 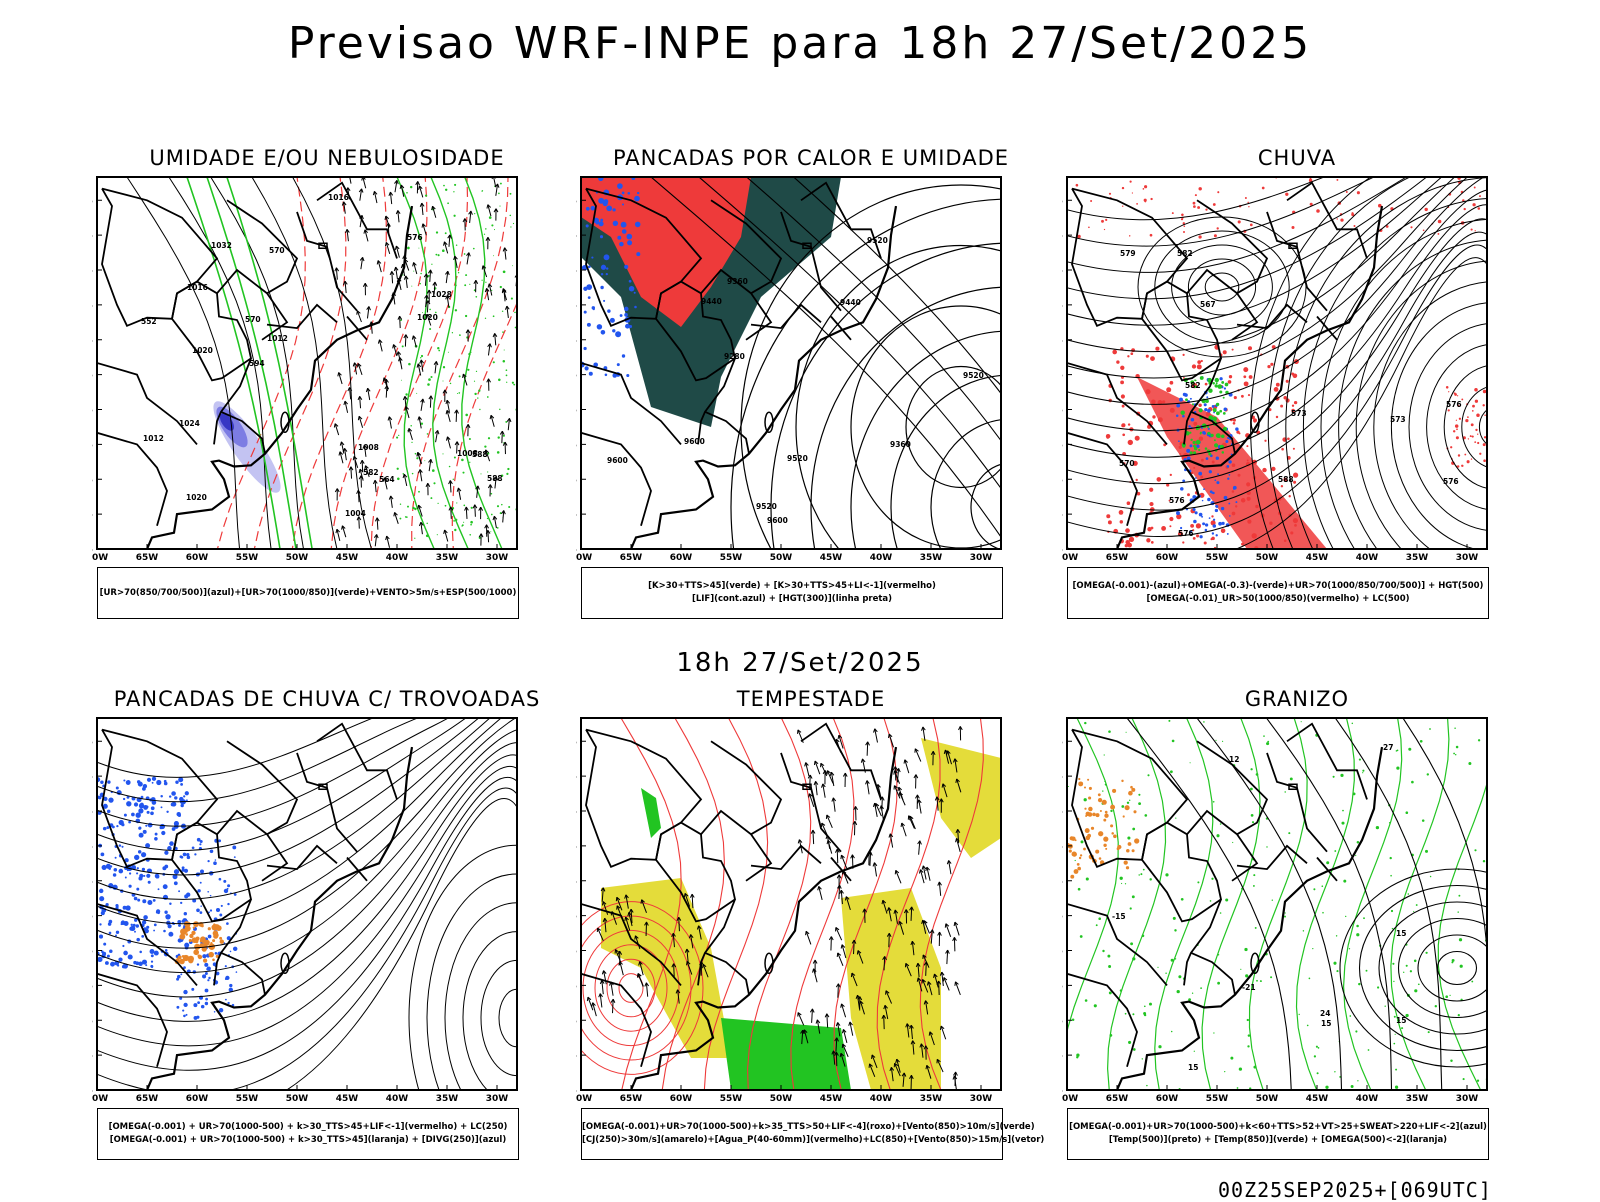 What do you see at coordinates (147, 558) in the screenshot?
I see `lon-tick-label: 65W` at bounding box center [147, 558].